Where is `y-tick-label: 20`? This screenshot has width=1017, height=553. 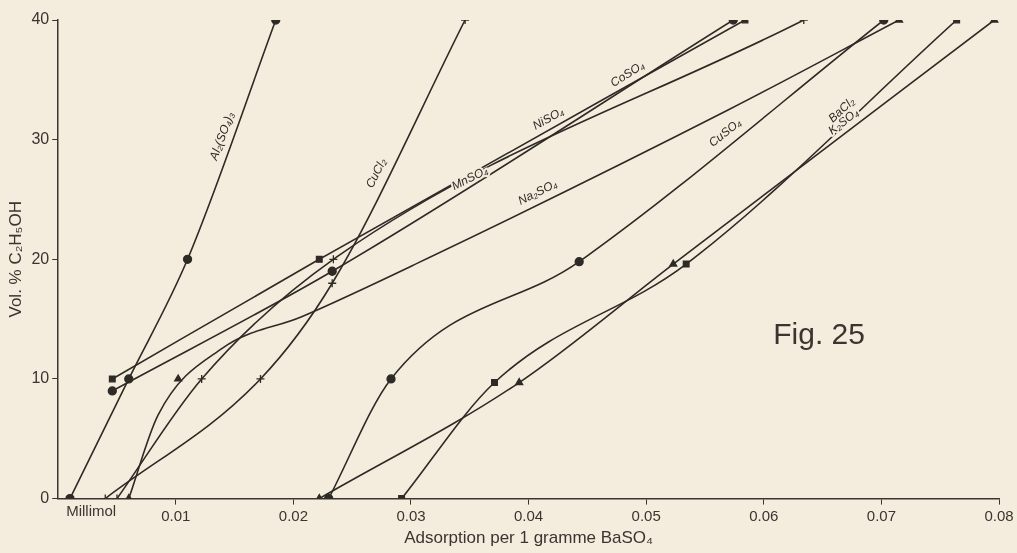 y-tick-label: 20 is located at coordinates (40, 258).